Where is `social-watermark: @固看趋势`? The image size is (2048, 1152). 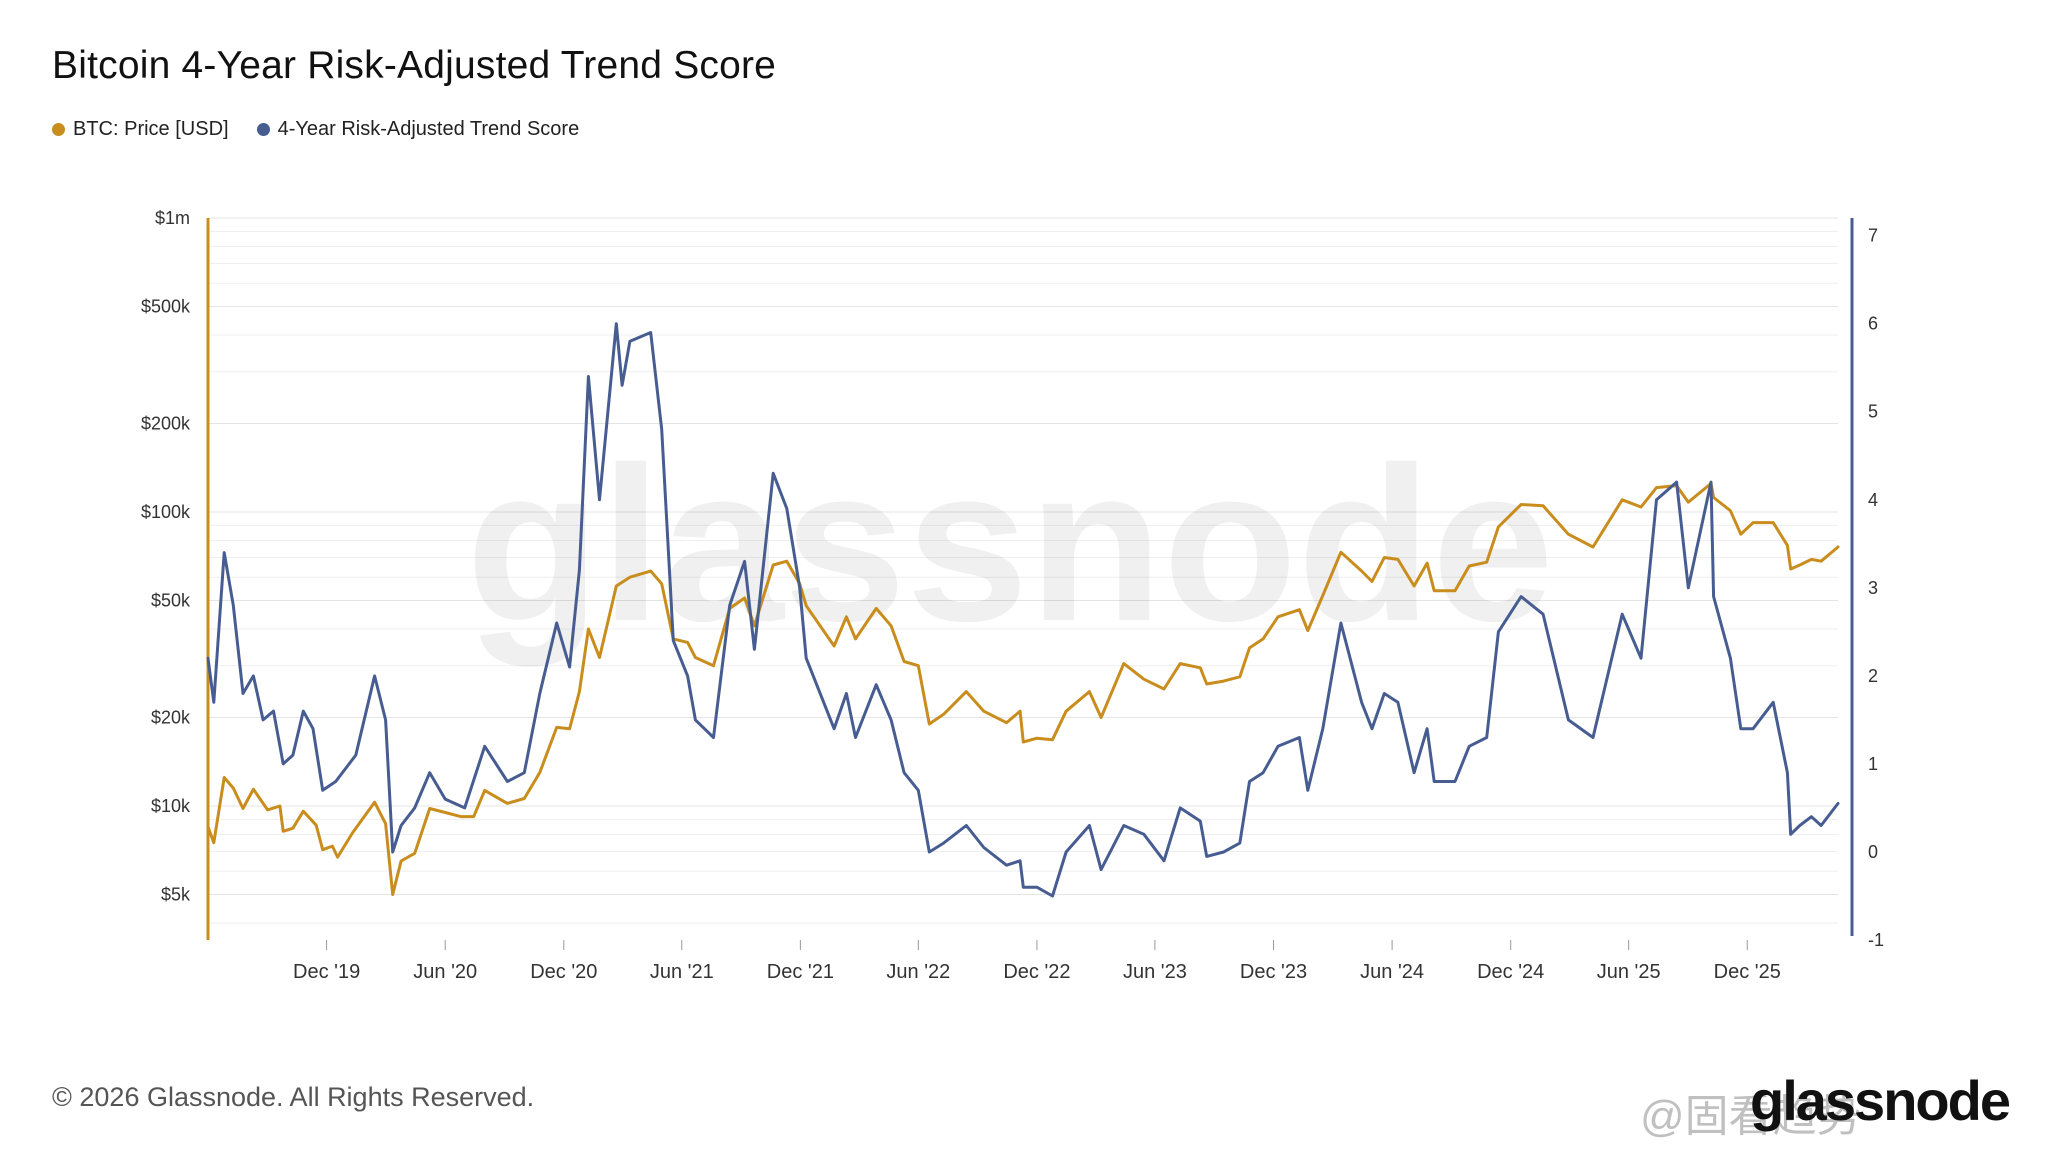
social-watermark: @固看趋势 is located at coordinates (1750, 1116).